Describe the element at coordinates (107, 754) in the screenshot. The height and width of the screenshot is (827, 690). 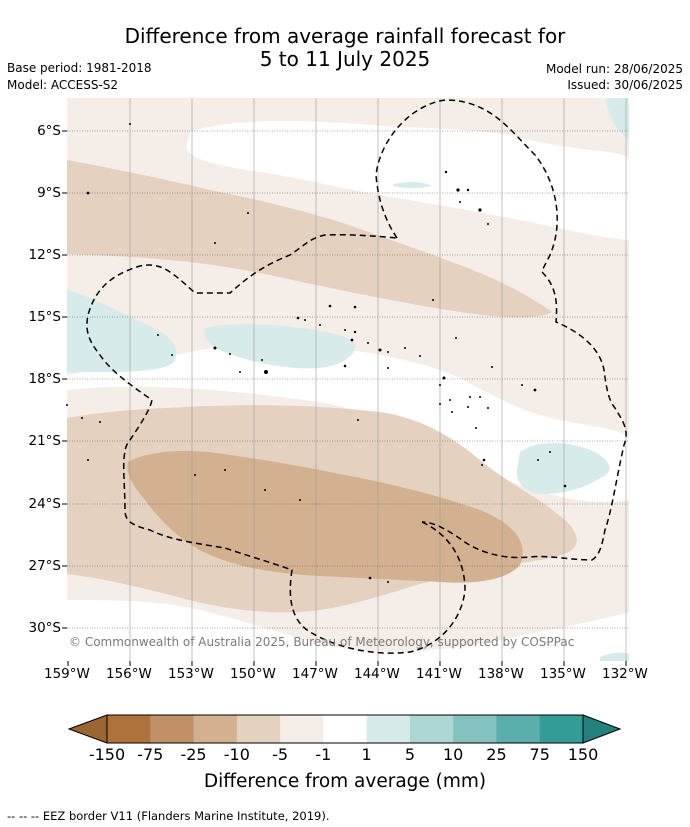
I see `colorbar-label: -150` at that location.